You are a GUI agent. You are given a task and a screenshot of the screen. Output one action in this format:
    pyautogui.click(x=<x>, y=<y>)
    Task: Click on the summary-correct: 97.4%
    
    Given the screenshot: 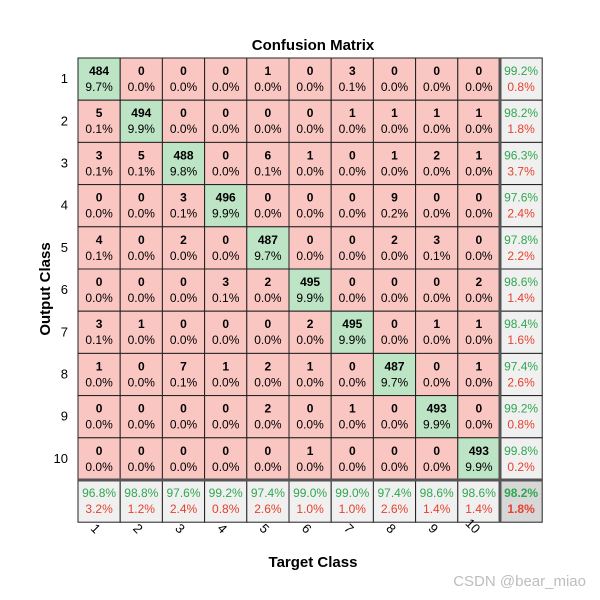 What is the action you would take?
    pyautogui.click(x=521, y=366)
    